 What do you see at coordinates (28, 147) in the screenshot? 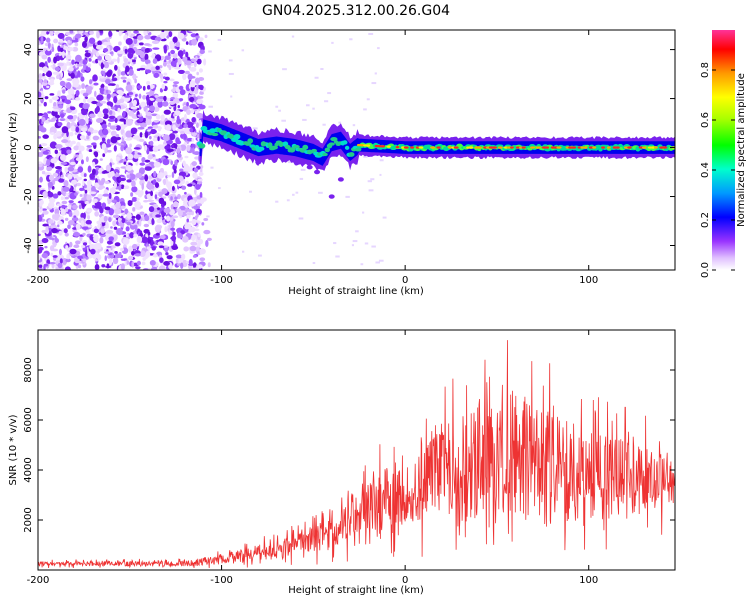
I see `y-tick-label-1: 0` at bounding box center [28, 147].